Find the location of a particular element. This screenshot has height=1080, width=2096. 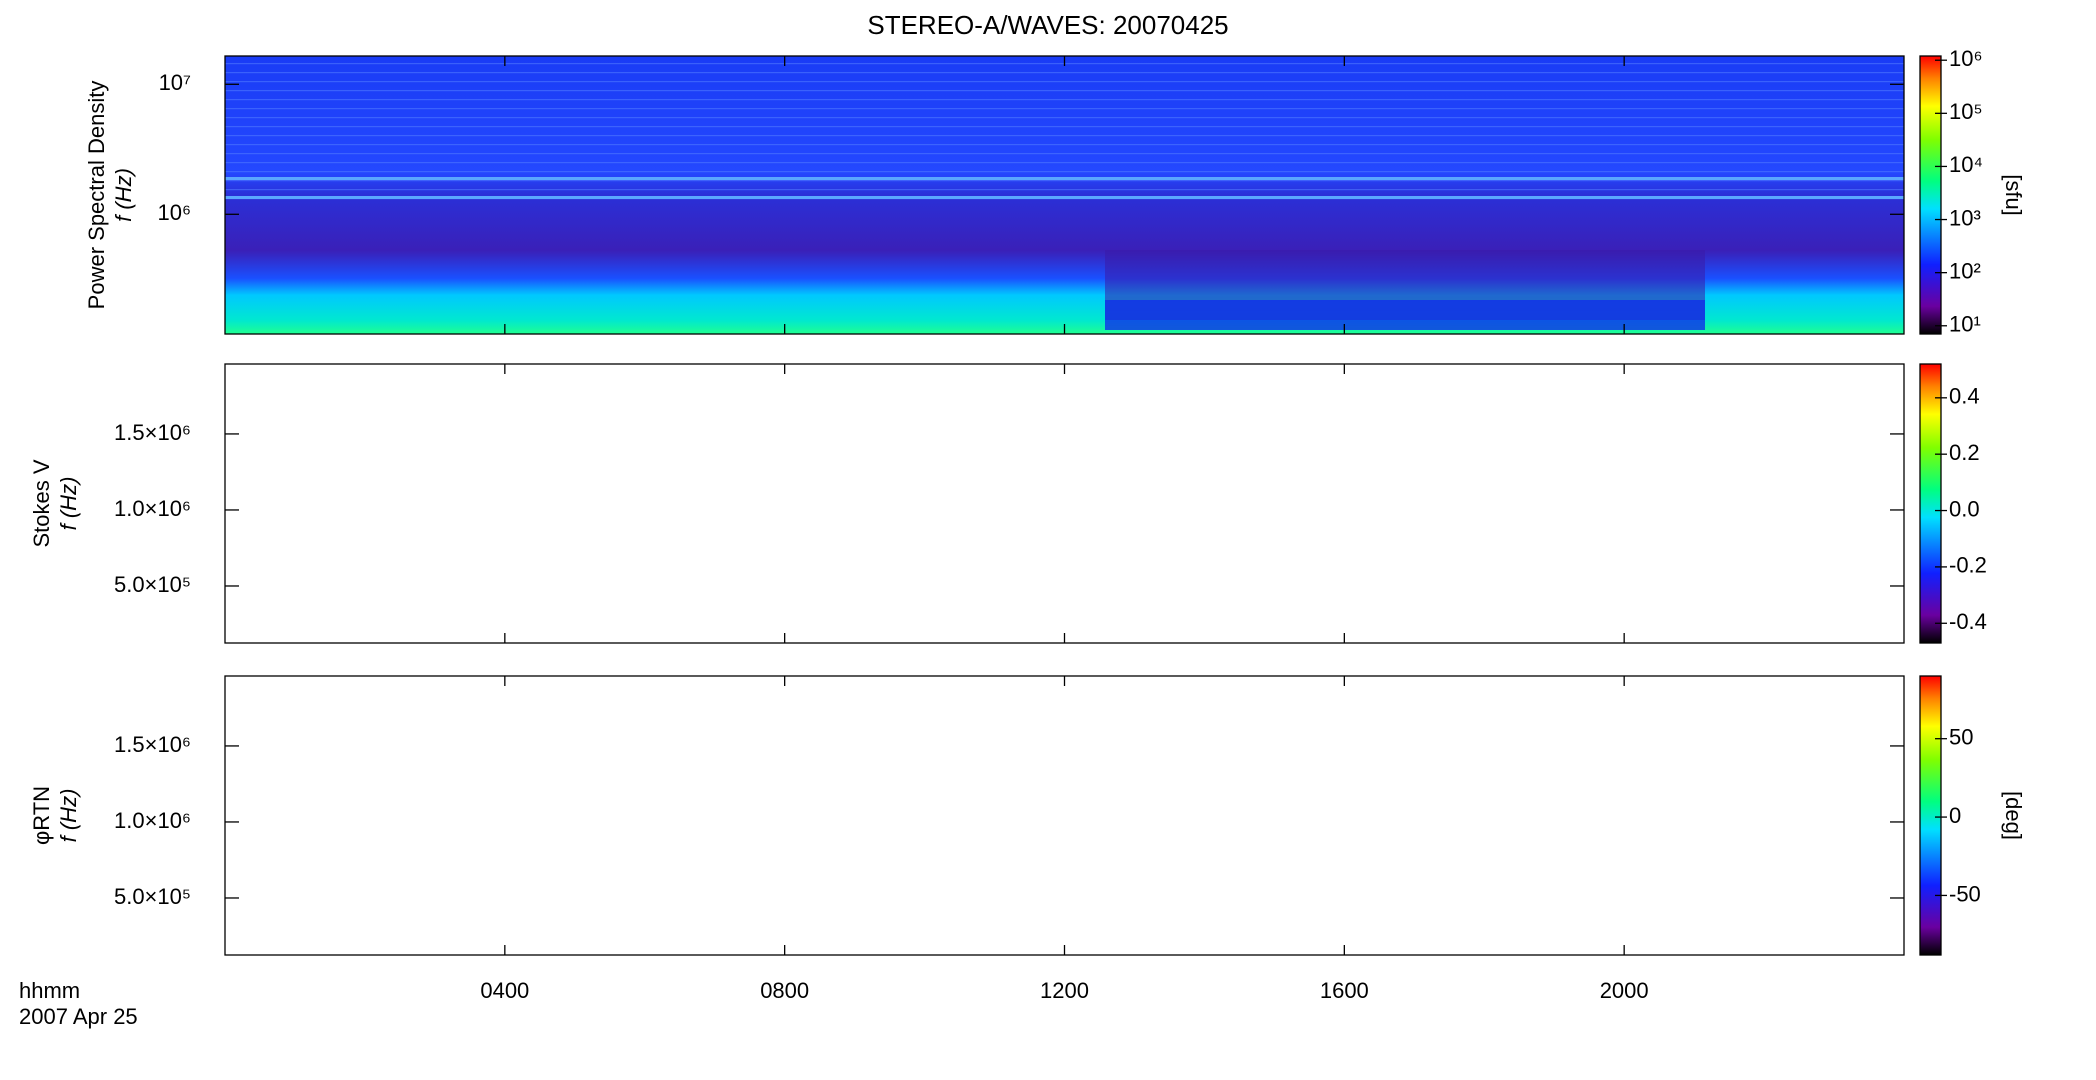

y-axis-label: Stokes V is located at coordinates (41, 503).